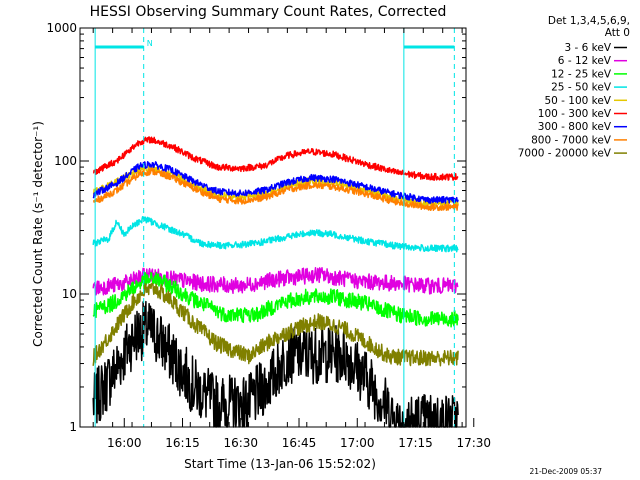 This screenshot has width=640, height=480. What do you see at coordinates (61, 28) in the screenshot?
I see `y-tick-label: 1000` at bounding box center [61, 28].